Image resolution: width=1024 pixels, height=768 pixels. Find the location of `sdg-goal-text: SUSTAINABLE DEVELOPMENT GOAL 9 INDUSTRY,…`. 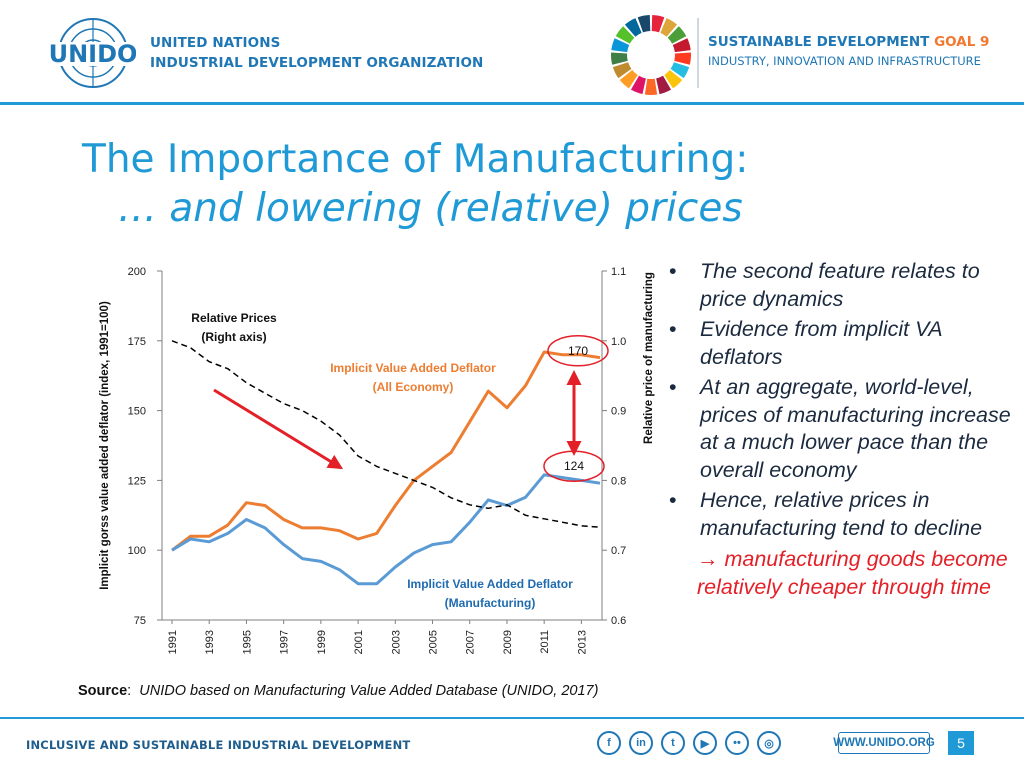

sdg-goal-text: SUSTAINABLE DEVELOPMENT GOAL 9 INDUSTRY,… is located at coordinates (848, 51).